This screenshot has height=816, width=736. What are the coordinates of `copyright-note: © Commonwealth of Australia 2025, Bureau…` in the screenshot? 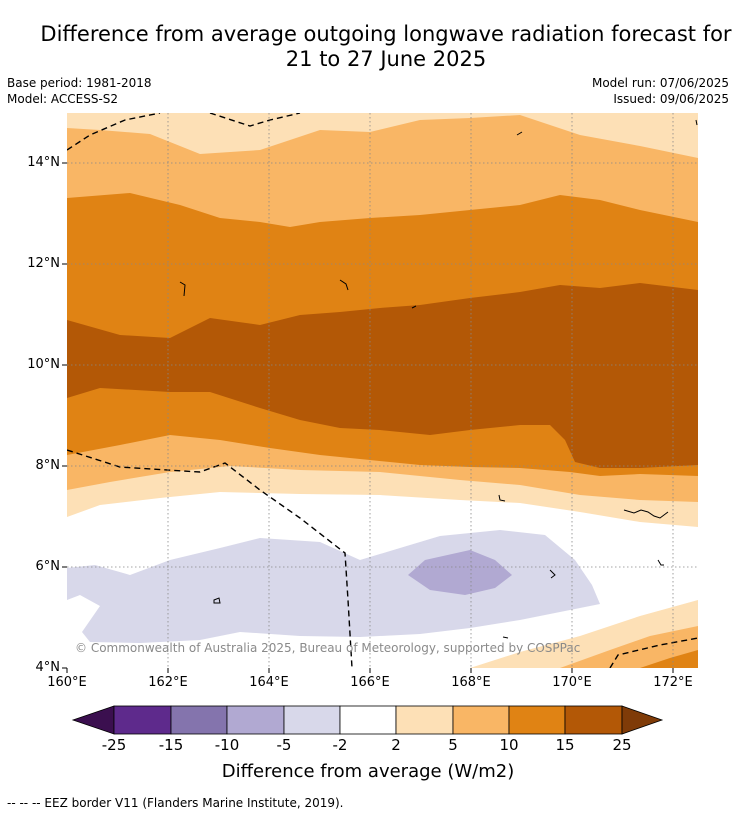 It's located at (328, 648).